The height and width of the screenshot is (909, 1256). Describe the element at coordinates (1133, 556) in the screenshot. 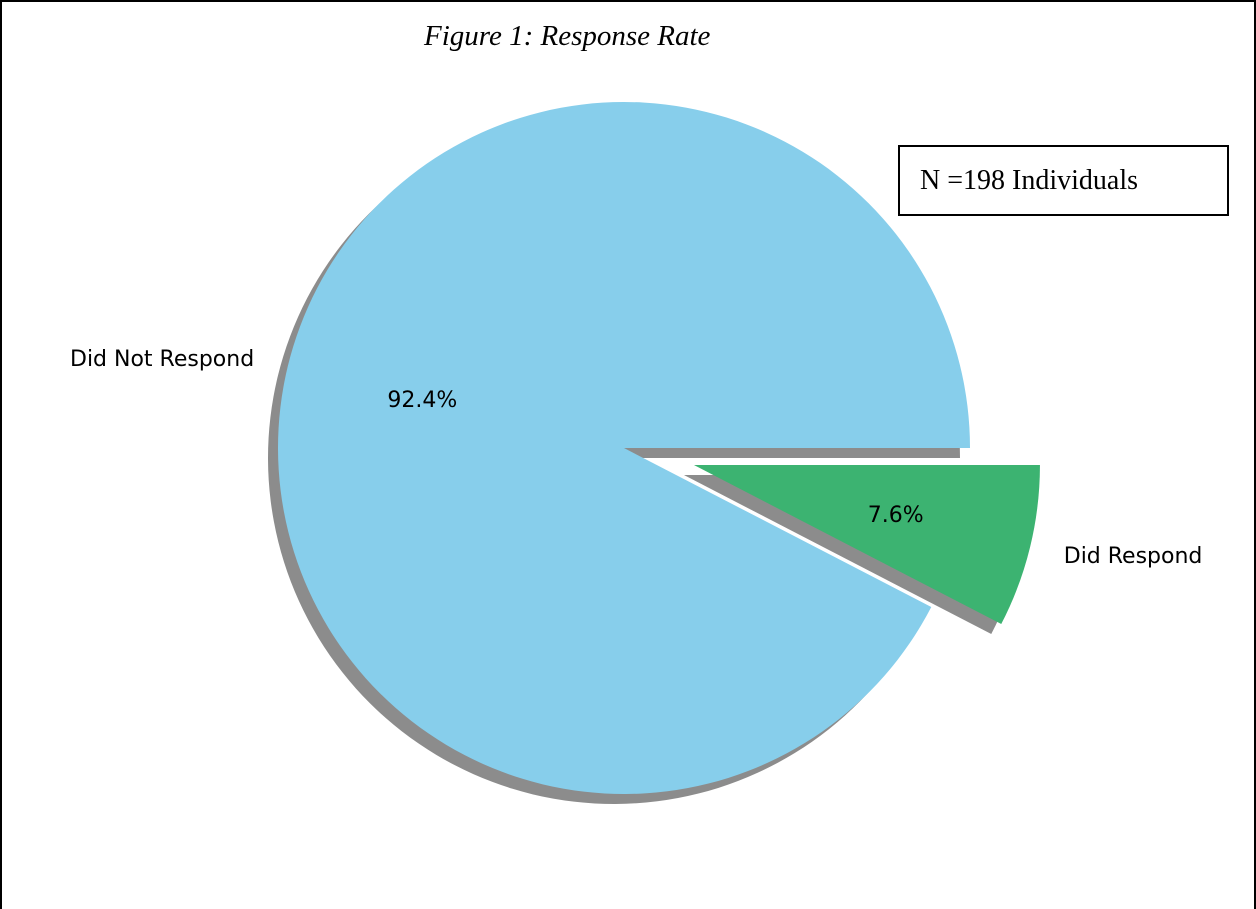

I see `category-label-did-respond: Did Respond` at that location.